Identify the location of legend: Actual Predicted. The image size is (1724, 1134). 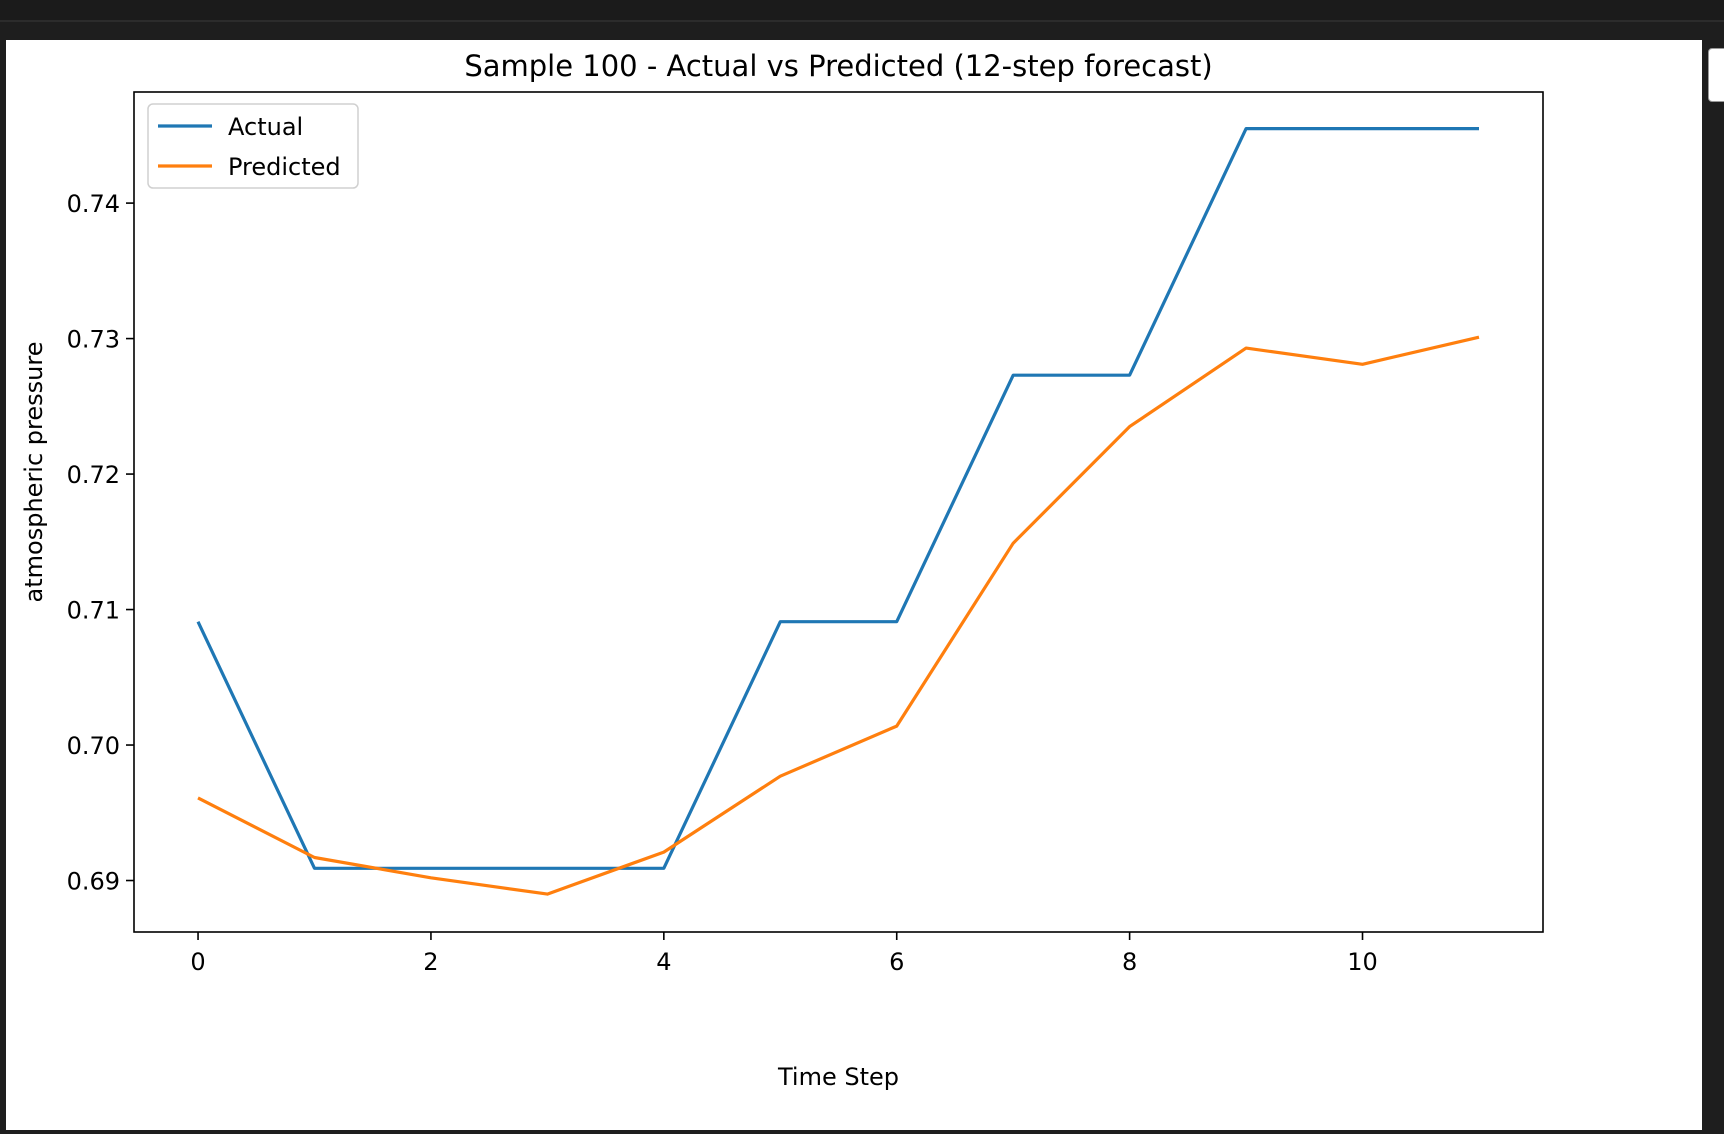
(253, 146).